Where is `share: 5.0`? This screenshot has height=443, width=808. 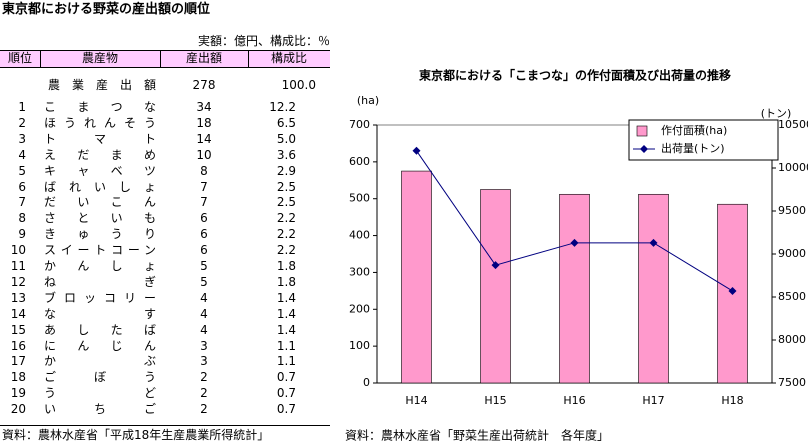 share: 5.0 is located at coordinates (286, 138).